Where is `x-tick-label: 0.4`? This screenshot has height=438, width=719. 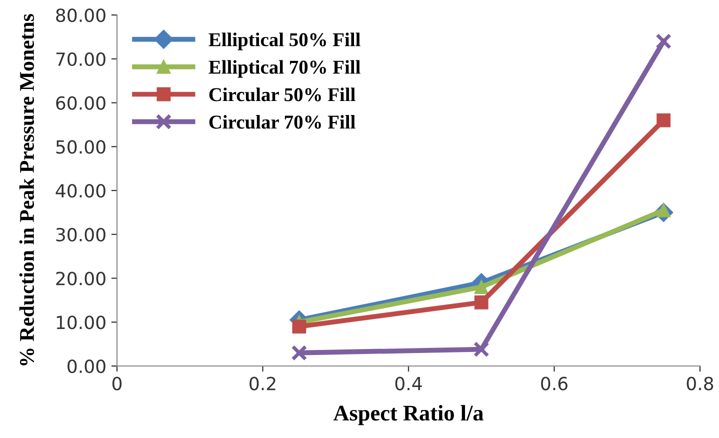 x-tick-label: 0.4 is located at coordinates (408, 383).